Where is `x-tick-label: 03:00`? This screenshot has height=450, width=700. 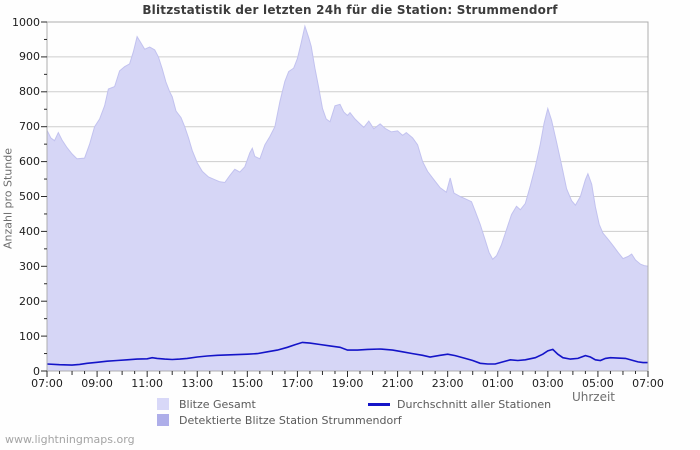
x-tick-label: 03:00 is located at coordinates (547, 383).